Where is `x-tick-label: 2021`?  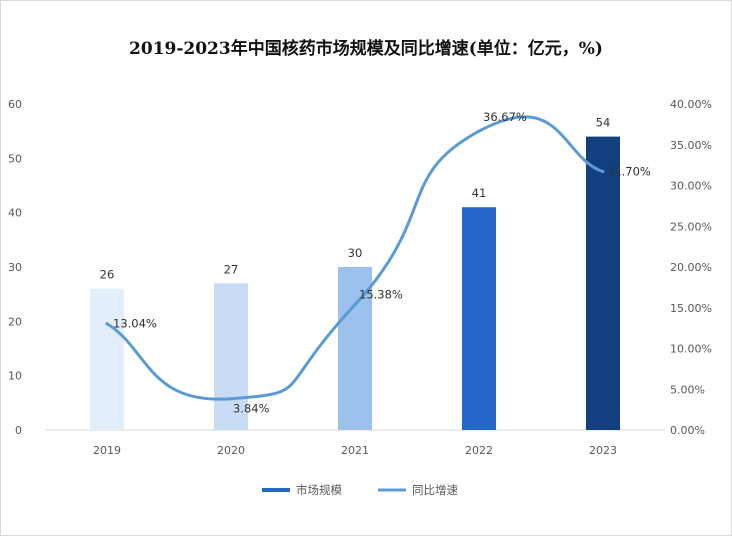
x-tick-label: 2021 is located at coordinates (355, 450).